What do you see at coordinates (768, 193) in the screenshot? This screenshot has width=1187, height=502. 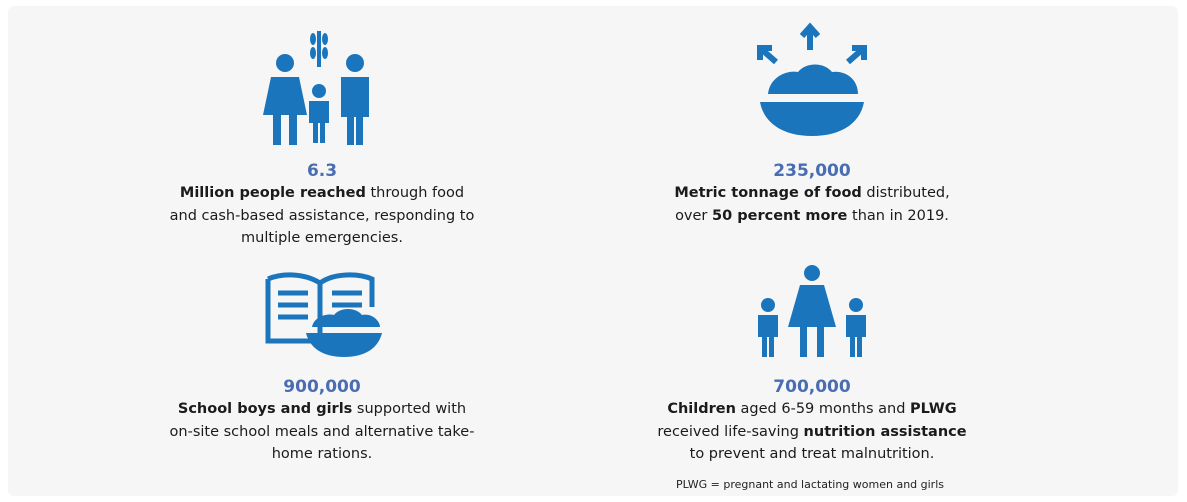 I see `bold-text: Metric tonnage of food` at bounding box center [768, 193].